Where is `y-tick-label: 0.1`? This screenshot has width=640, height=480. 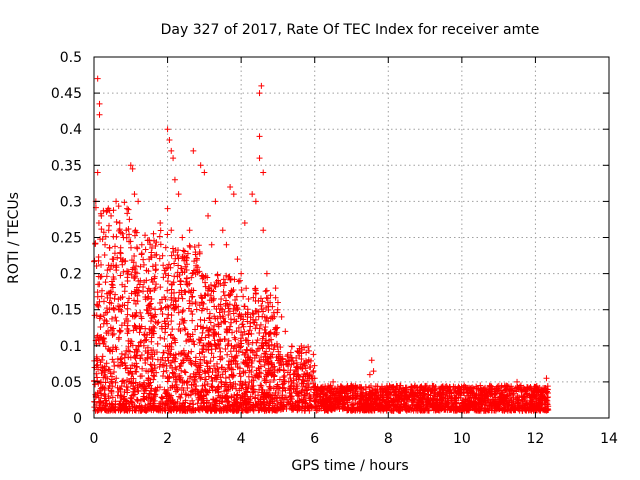
y-tick-label: 0.1 is located at coordinates (71, 347).